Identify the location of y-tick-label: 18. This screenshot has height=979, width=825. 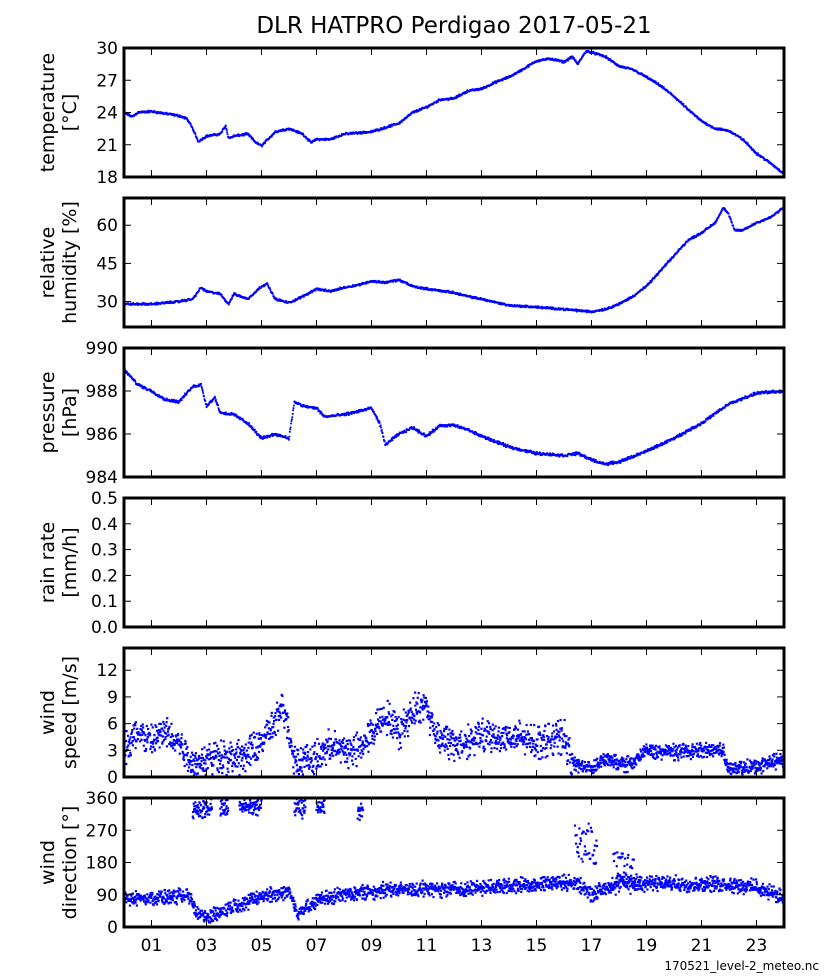
(107, 178).